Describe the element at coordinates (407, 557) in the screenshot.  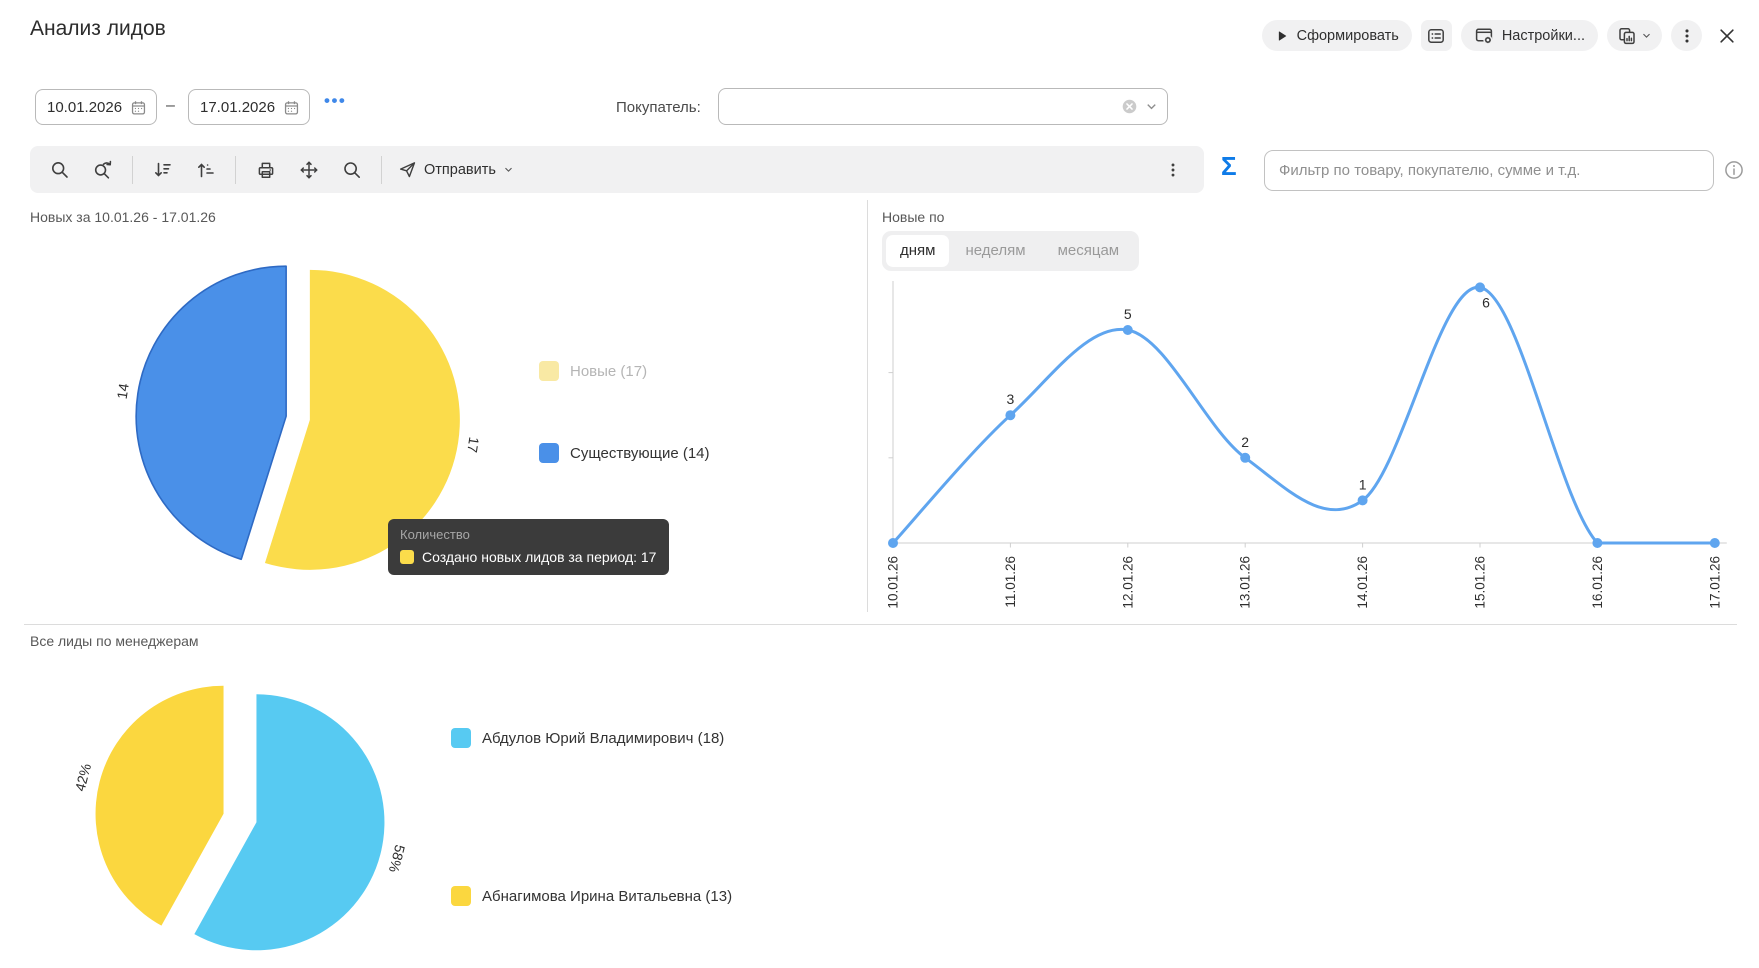
I see `tooltip-swatch` at that location.